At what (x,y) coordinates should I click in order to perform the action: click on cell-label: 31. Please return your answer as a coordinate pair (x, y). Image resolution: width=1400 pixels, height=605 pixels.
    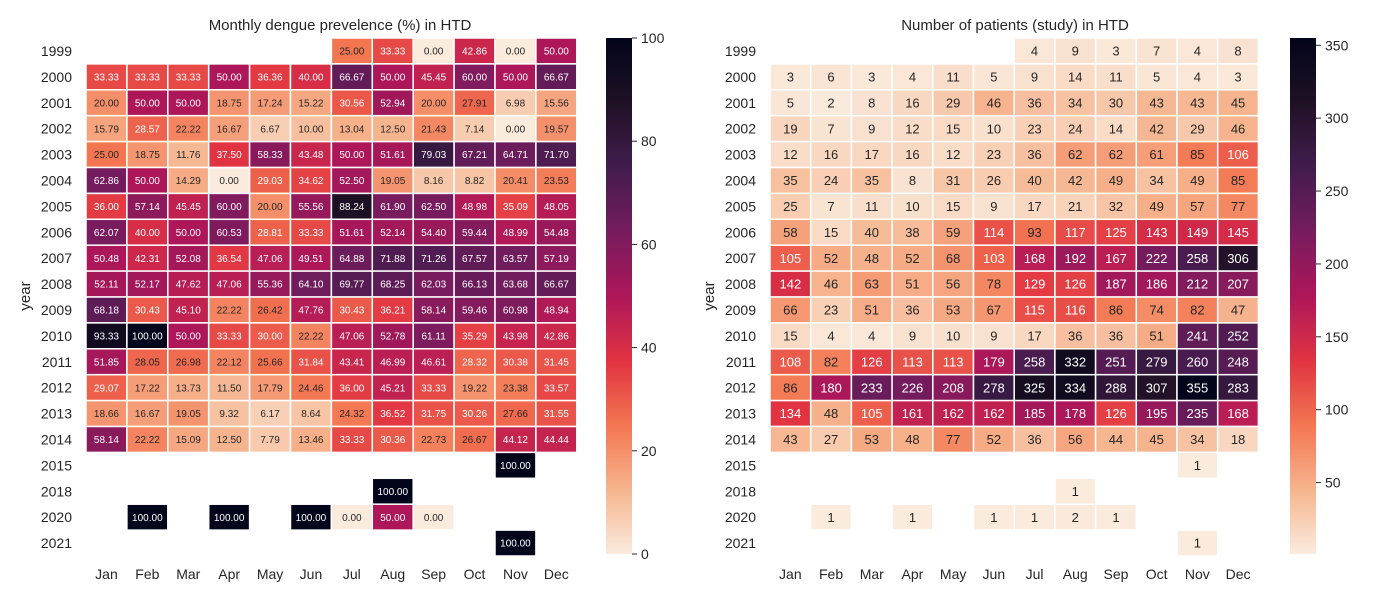
    Looking at the image, I should click on (953, 180).